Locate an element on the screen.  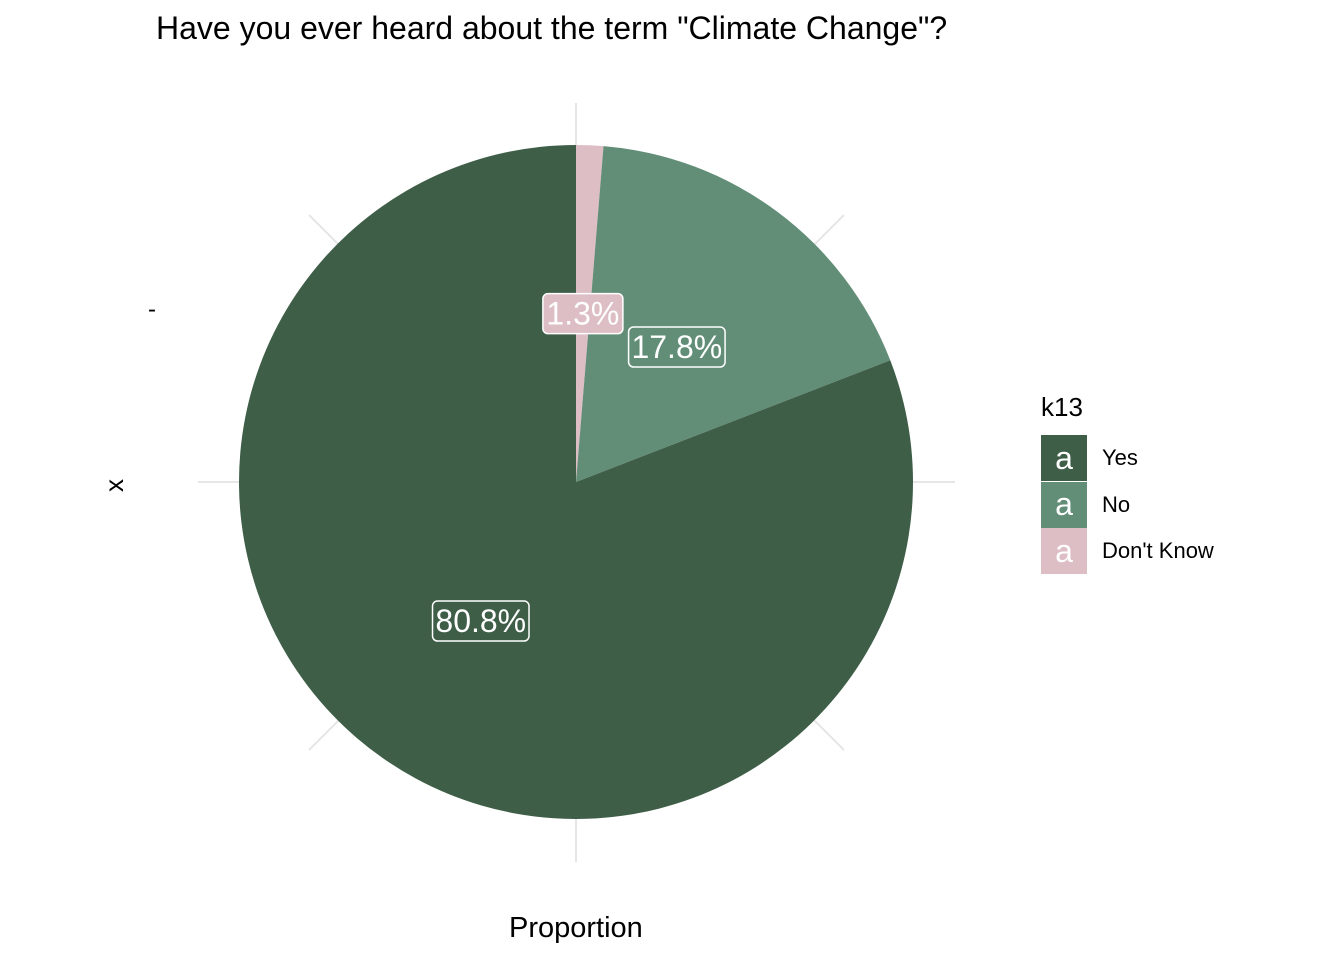
legend-label: Yes is located at coordinates (1120, 458).